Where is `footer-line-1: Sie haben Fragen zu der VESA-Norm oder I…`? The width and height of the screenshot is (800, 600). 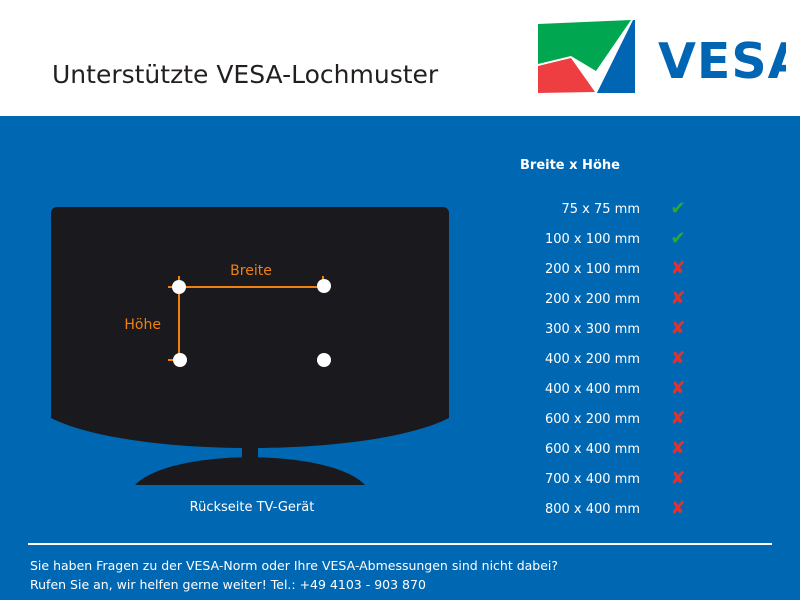 footer-line-1: Sie haben Fragen zu der VESA-Norm oder I… is located at coordinates (294, 565).